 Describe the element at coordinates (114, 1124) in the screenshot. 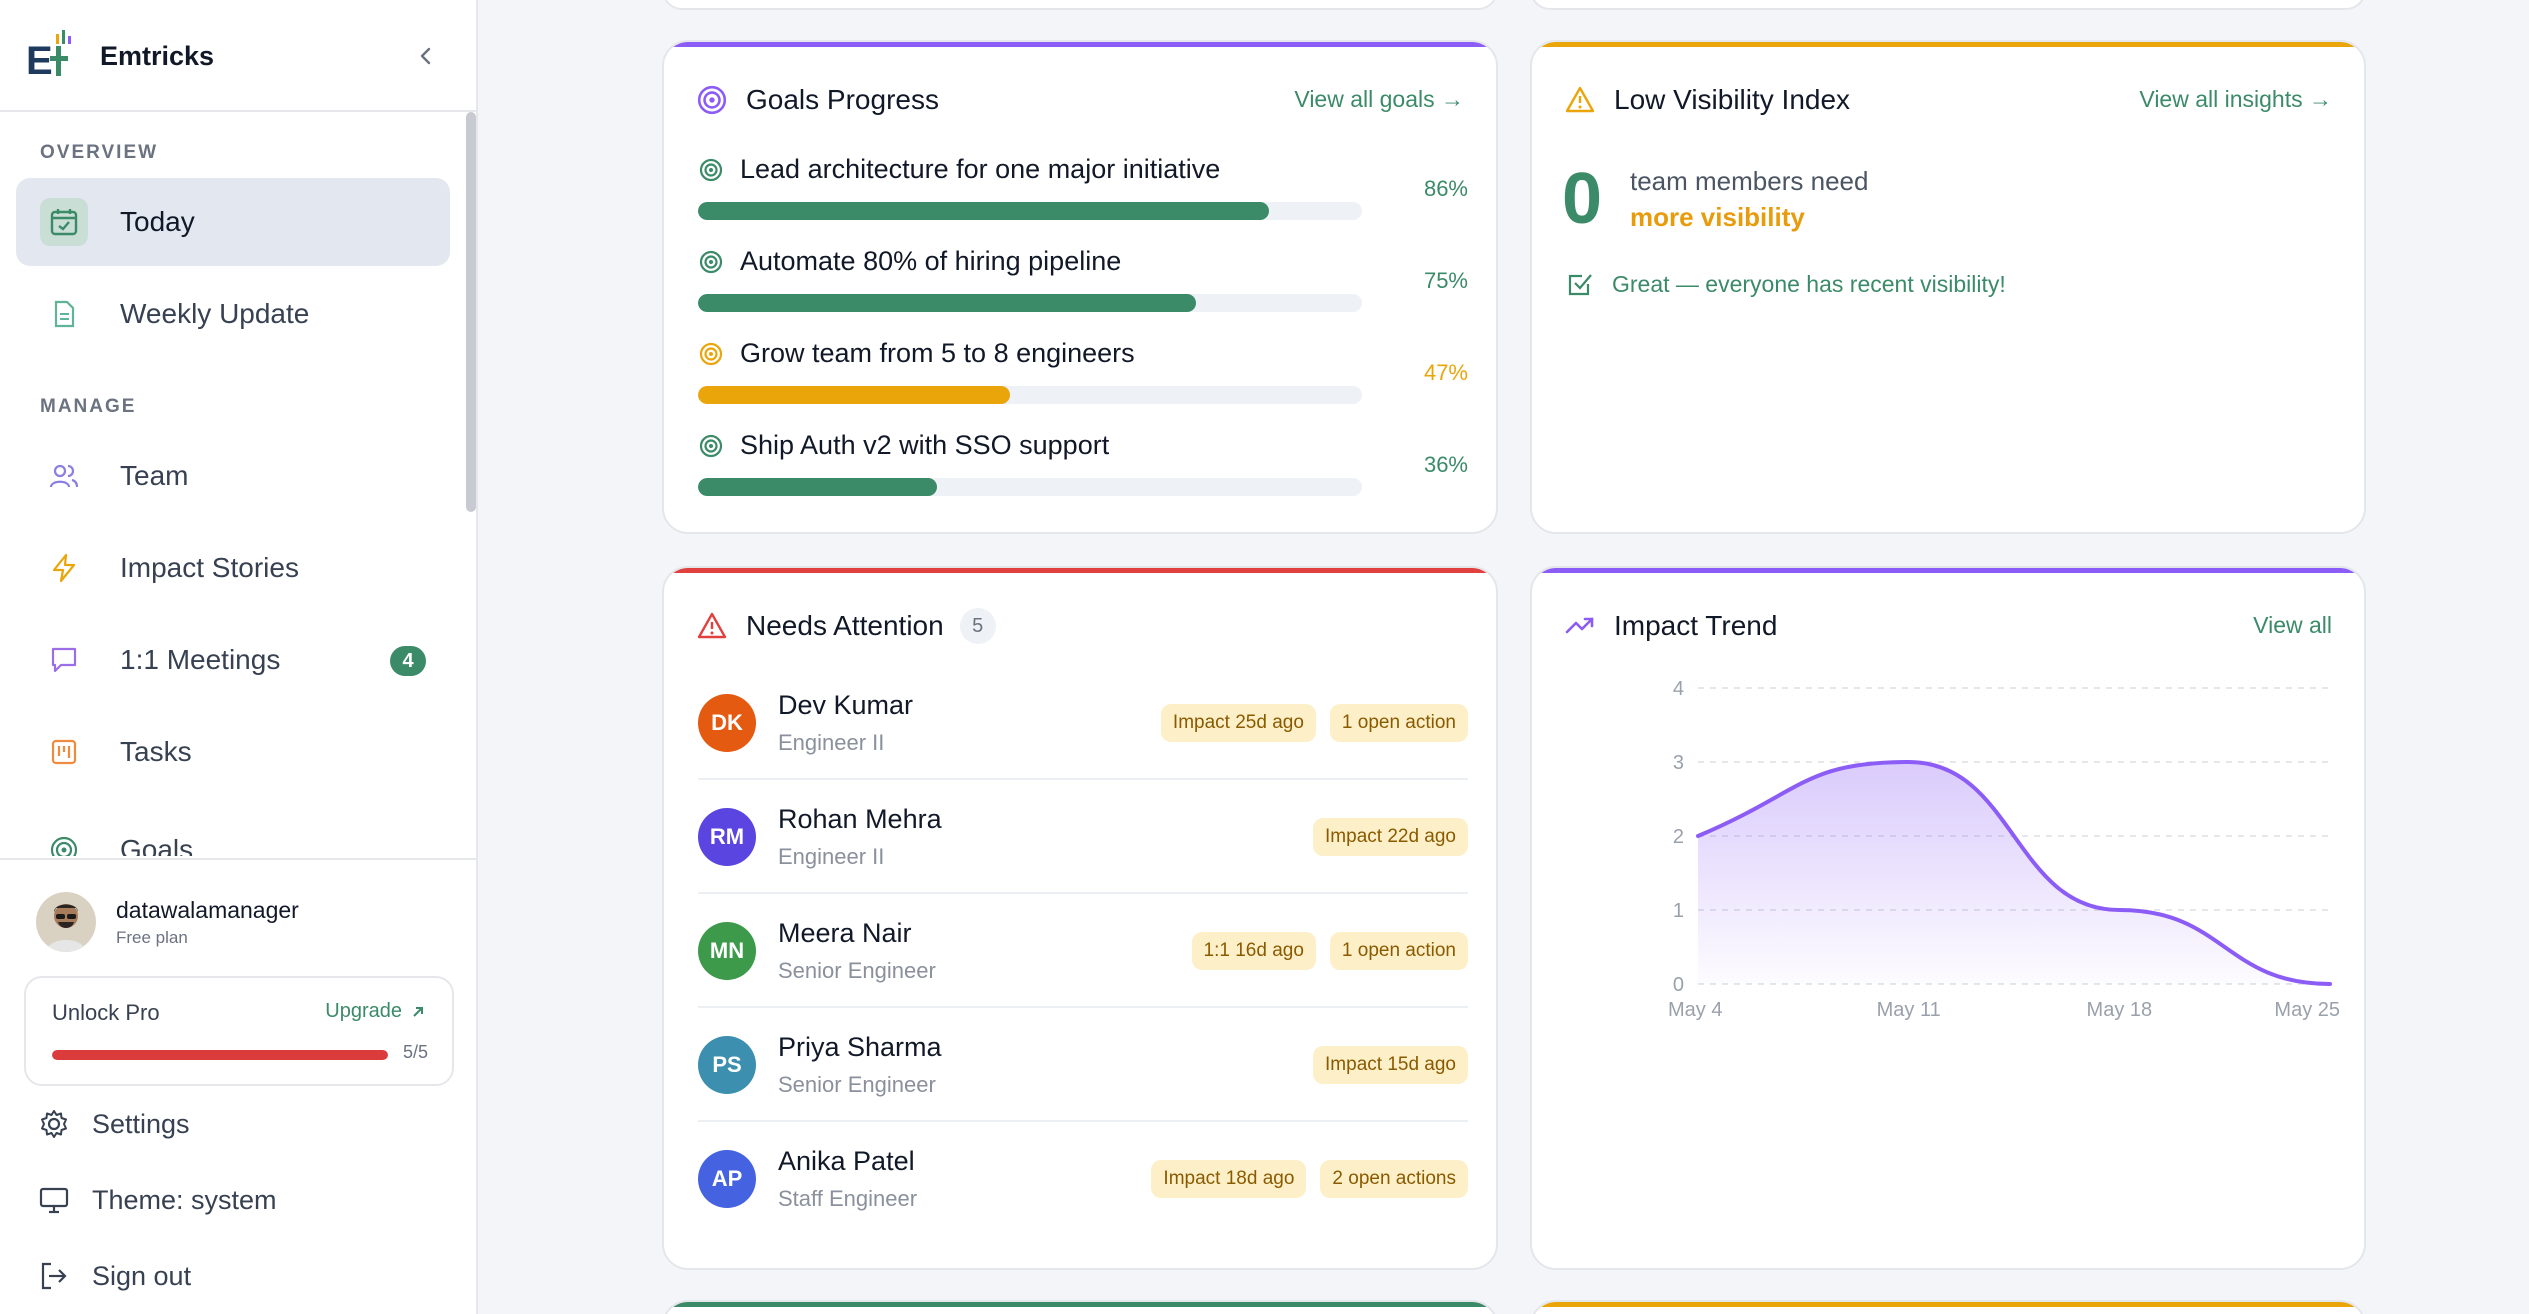

I see `settings-button: Settings` at that location.